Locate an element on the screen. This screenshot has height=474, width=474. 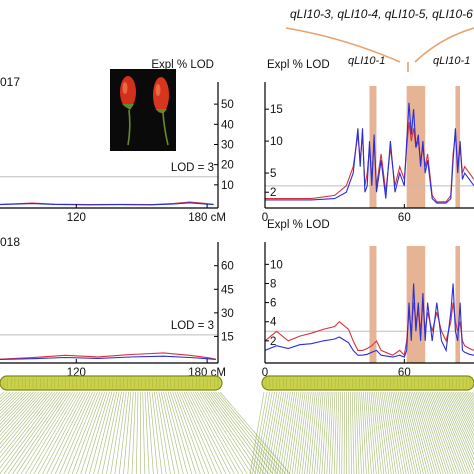
y-tick-label: 4 is located at coordinates (273, 323).